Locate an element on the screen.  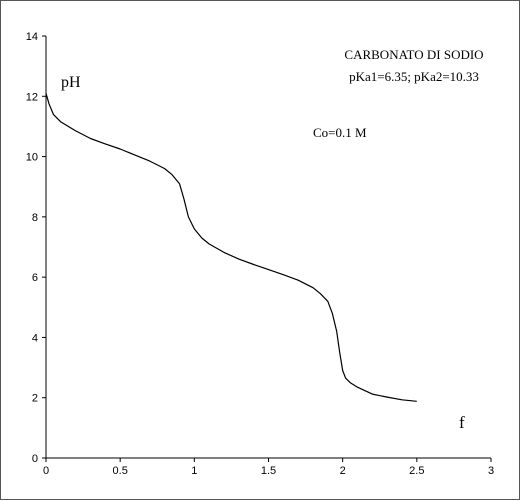
y-tick-label: 14 is located at coordinates (32, 37).